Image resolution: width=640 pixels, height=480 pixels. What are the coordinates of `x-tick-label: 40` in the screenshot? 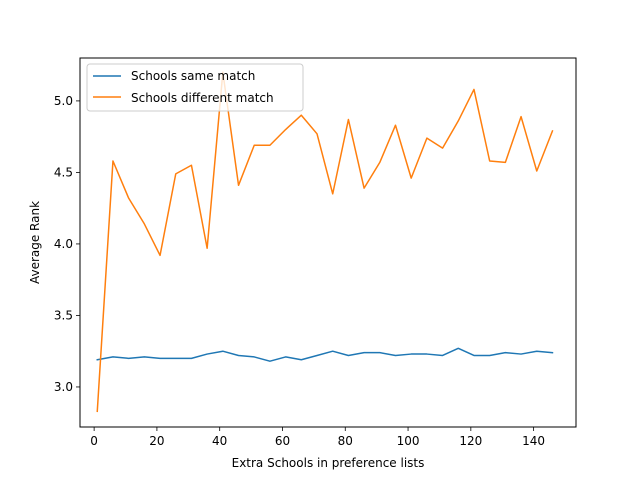 It's located at (219, 441).